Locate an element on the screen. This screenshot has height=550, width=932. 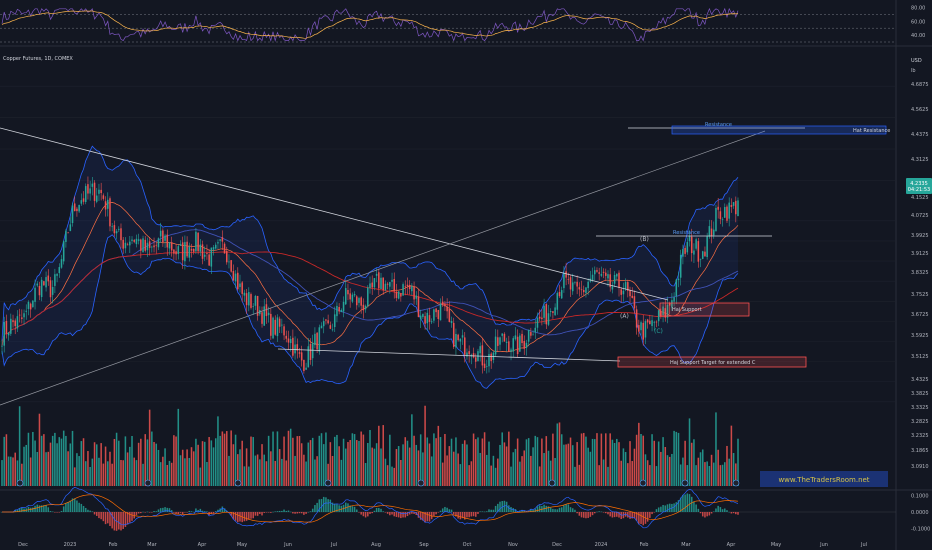
unit-label: lb is located at coordinates (913, 71).